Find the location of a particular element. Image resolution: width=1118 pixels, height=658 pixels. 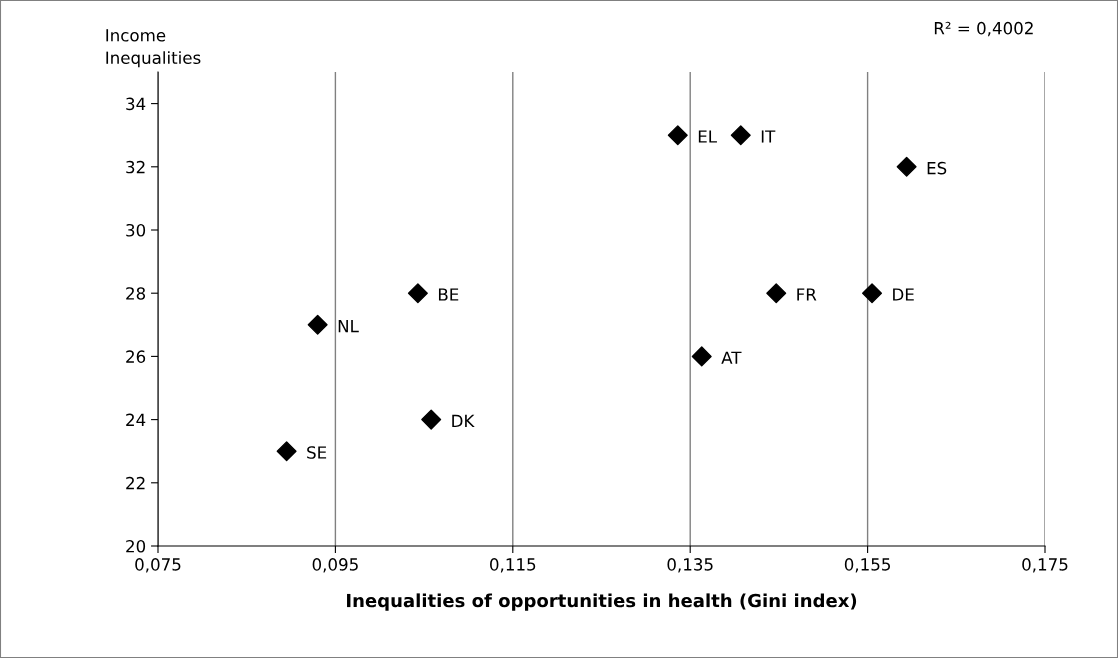

annotation: DE is located at coordinates (903, 294).